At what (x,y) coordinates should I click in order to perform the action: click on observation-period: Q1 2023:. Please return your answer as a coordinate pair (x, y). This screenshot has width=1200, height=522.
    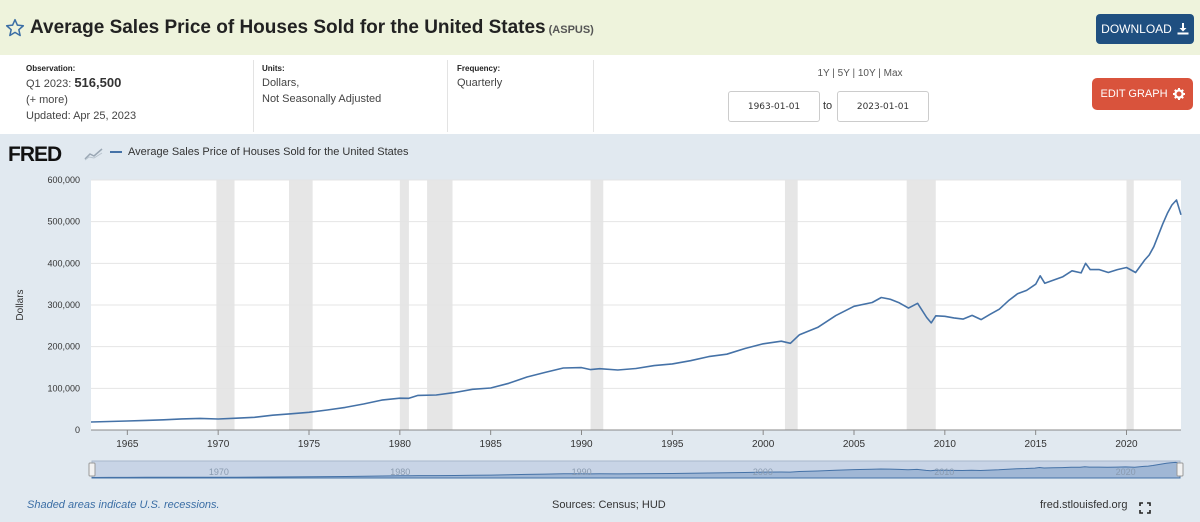
    Looking at the image, I should click on (49, 84).